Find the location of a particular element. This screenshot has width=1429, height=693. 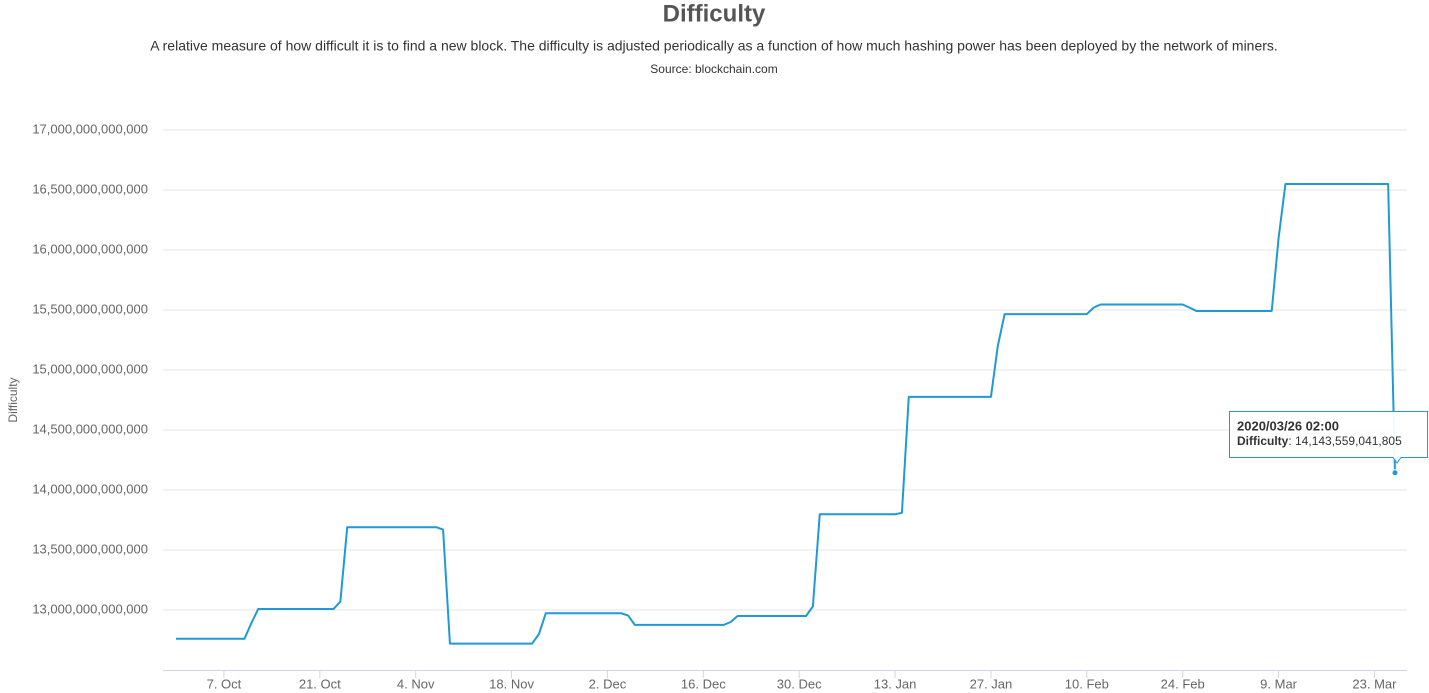

x-tick-label: 7. Oct is located at coordinates (224, 683).